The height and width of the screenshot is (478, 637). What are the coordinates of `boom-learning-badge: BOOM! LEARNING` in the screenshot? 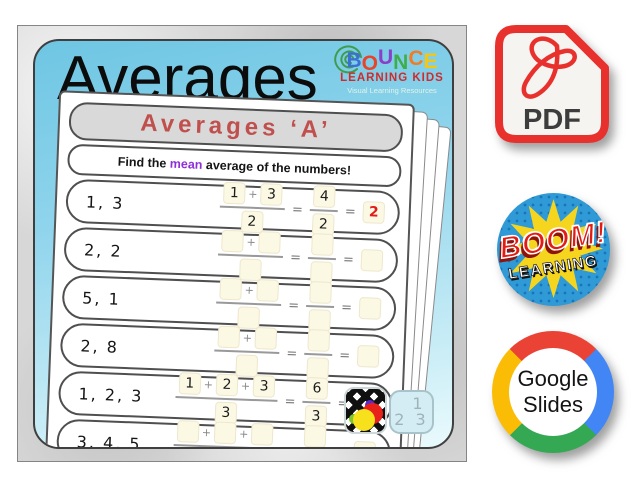 It's located at (553, 249).